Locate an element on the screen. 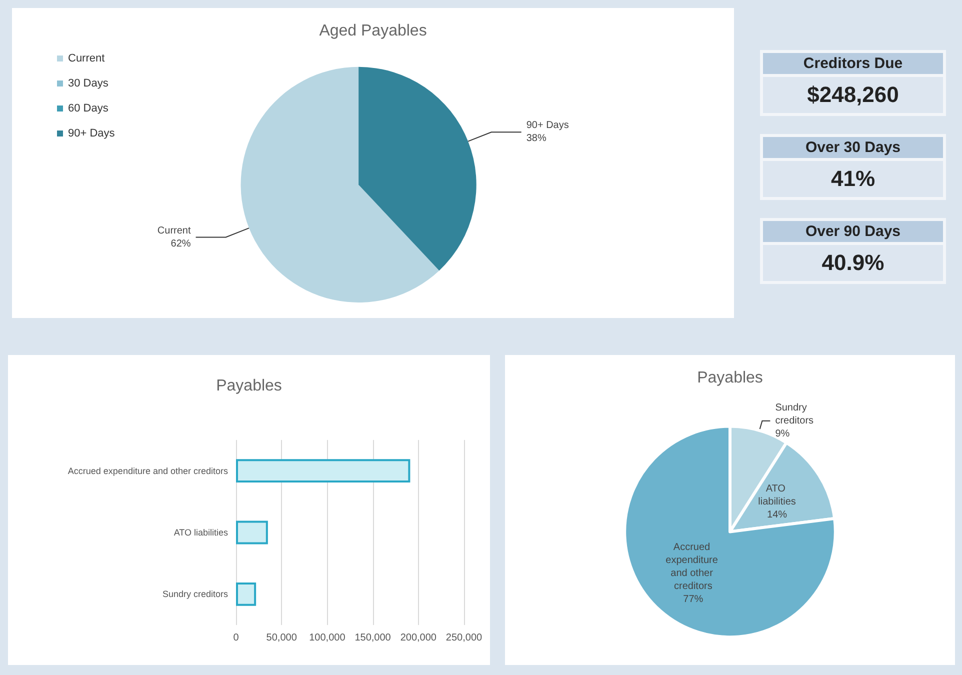 The width and height of the screenshot is (962, 675). text: Creditors Due is located at coordinates (853, 63).